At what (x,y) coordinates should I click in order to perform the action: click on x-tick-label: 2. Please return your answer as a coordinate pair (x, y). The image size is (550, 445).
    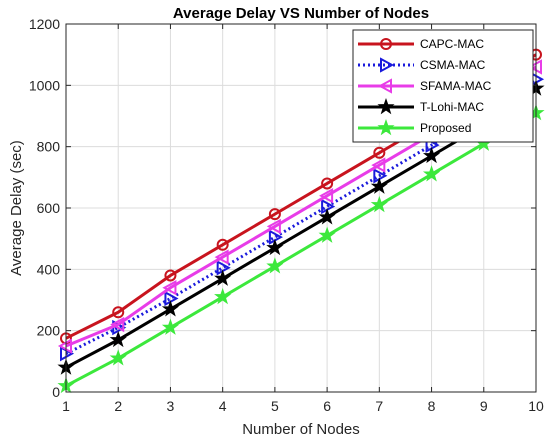
    Looking at the image, I should click on (118, 406).